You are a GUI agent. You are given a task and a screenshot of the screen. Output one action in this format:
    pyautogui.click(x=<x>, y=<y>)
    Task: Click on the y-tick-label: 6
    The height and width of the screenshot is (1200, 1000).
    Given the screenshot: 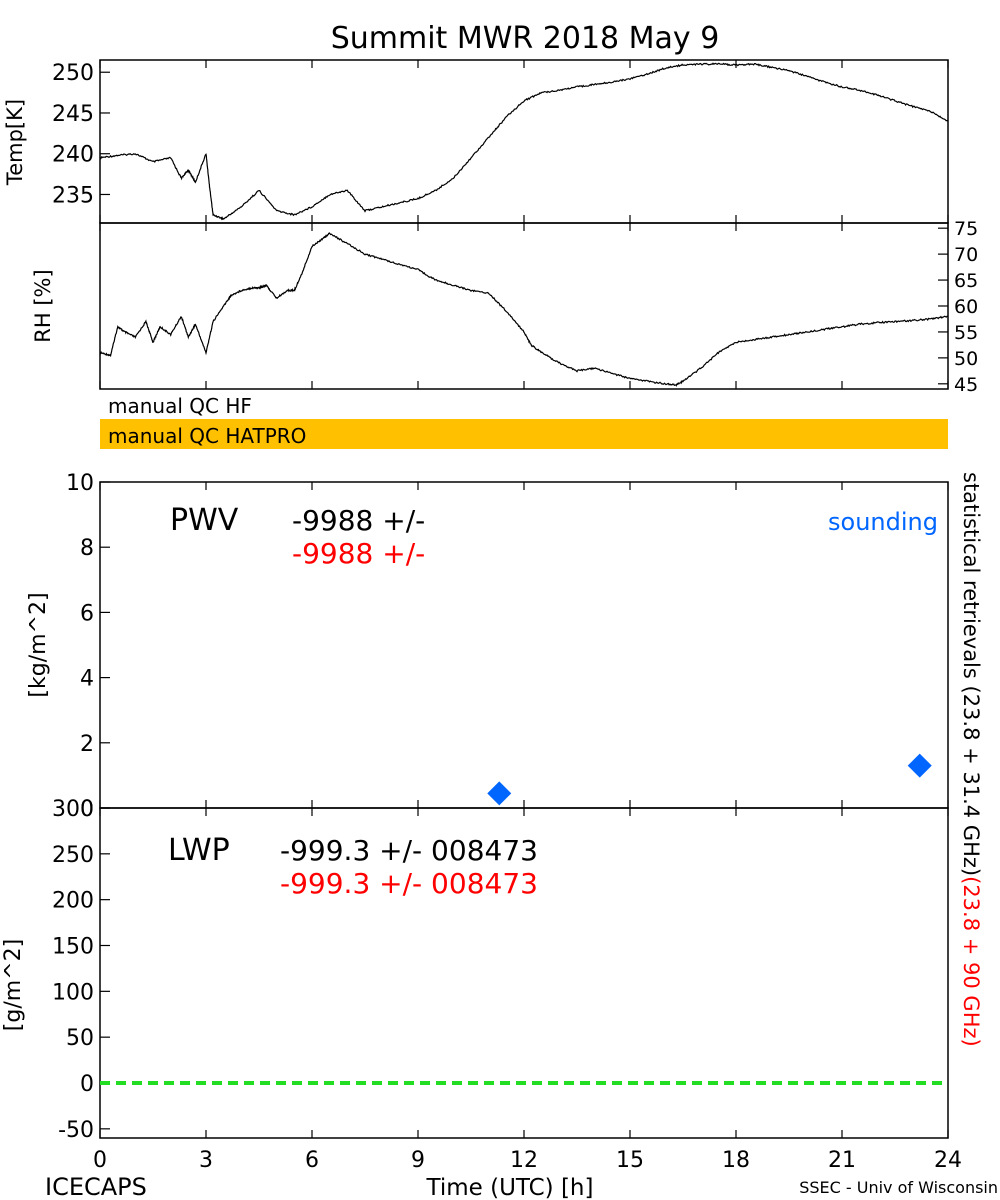 What is the action you would take?
    pyautogui.click(x=87, y=613)
    